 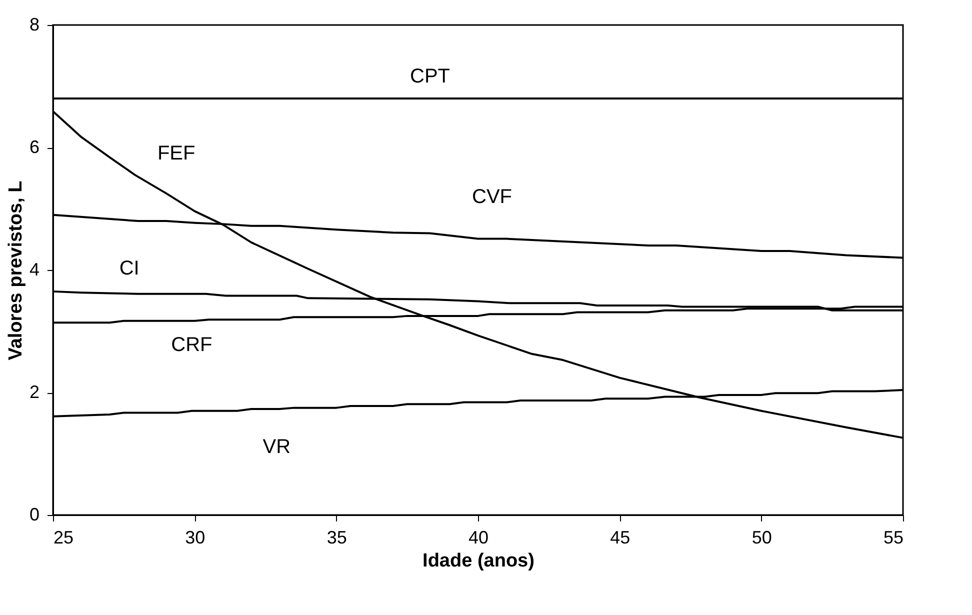 What do you see at coordinates (129, 269) in the screenshot?
I see `series-label: CI` at bounding box center [129, 269].